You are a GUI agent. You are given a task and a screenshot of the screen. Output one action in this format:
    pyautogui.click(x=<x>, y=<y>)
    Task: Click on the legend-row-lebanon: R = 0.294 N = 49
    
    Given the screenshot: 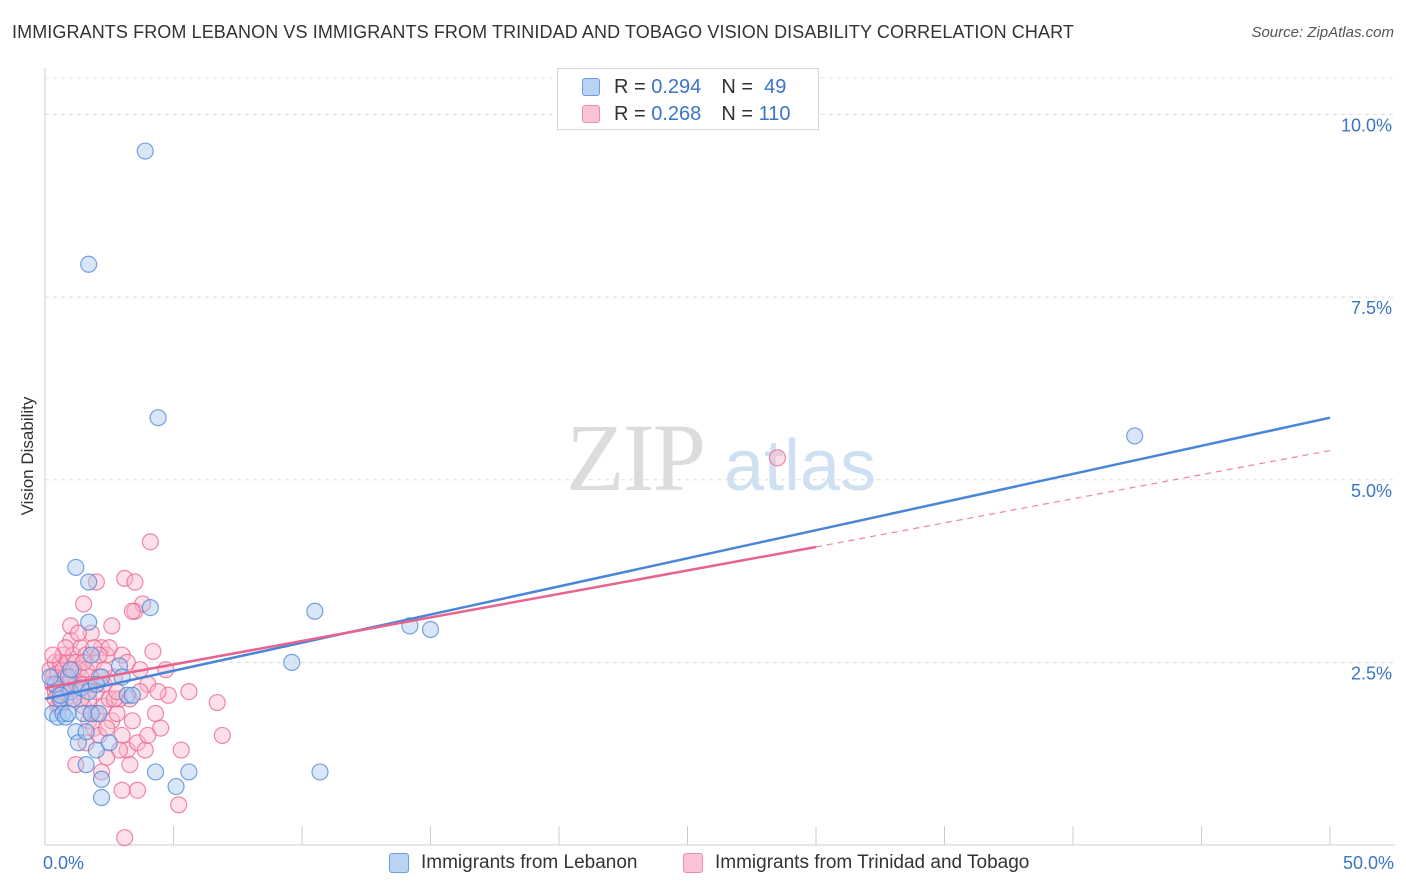 What is the action you would take?
    pyautogui.click(x=684, y=87)
    